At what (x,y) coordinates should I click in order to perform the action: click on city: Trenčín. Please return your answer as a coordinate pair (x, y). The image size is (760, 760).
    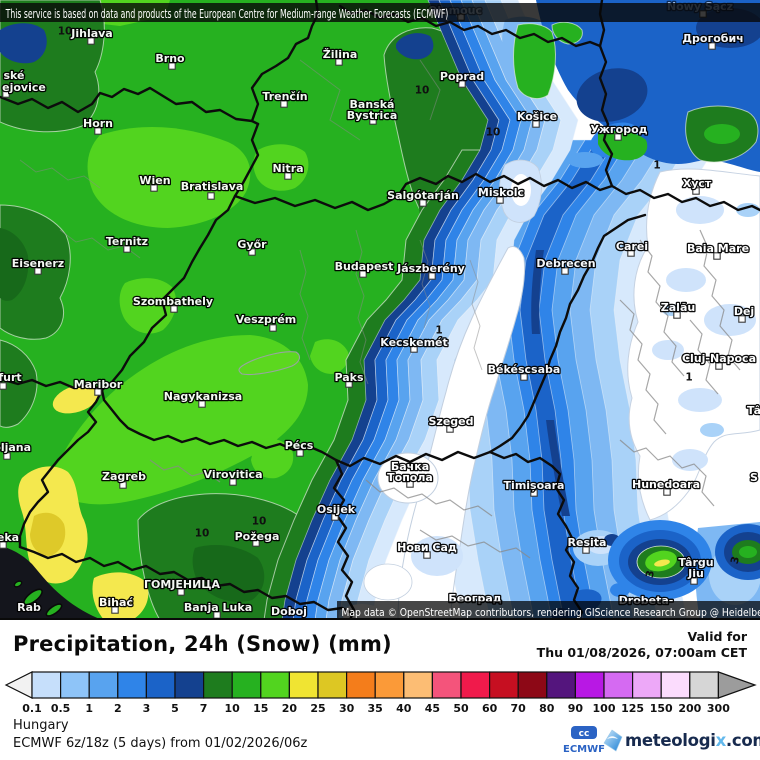
    Looking at the image, I should click on (285, 98).